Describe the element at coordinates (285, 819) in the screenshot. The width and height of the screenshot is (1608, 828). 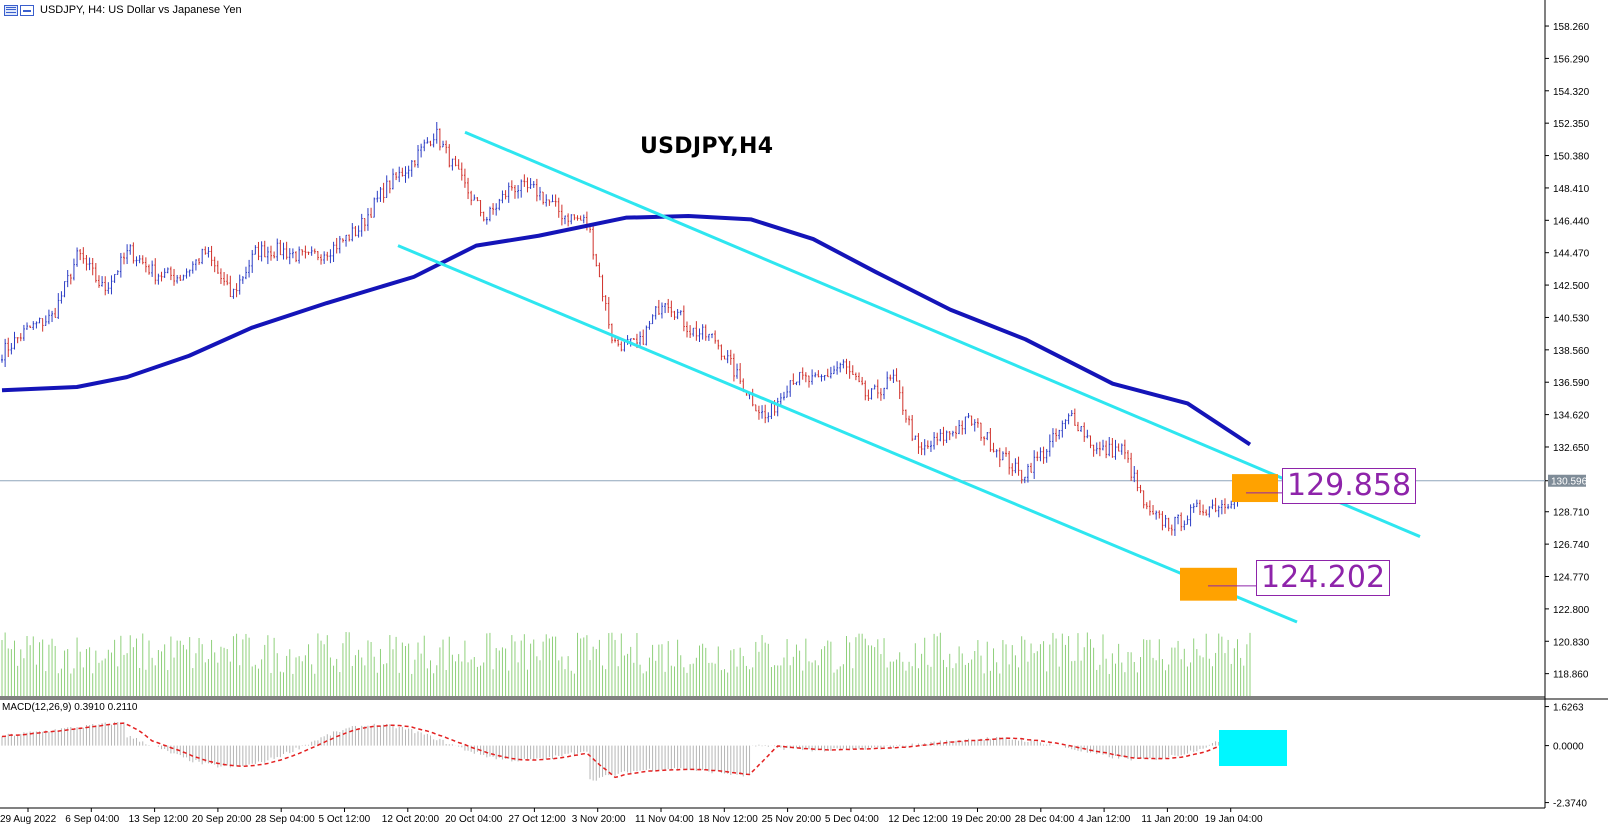
I see `time-tick-label: 28 Sep 04:00` at that location.